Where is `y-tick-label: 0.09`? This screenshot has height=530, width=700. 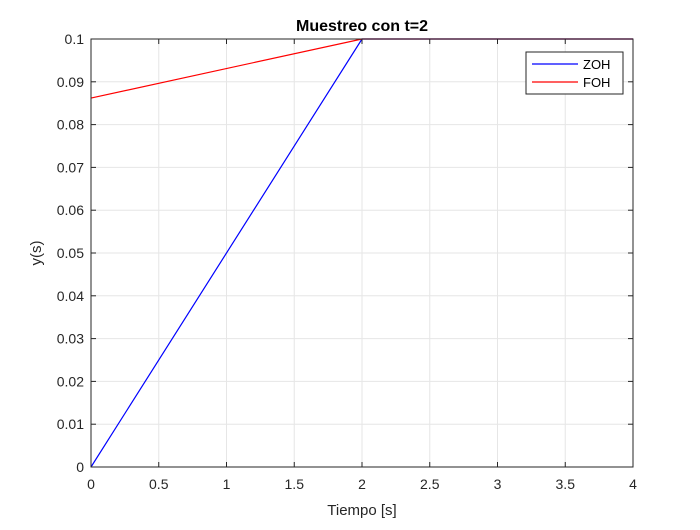
y-tick-label: 0.09 is located at coordinates (70, 82).